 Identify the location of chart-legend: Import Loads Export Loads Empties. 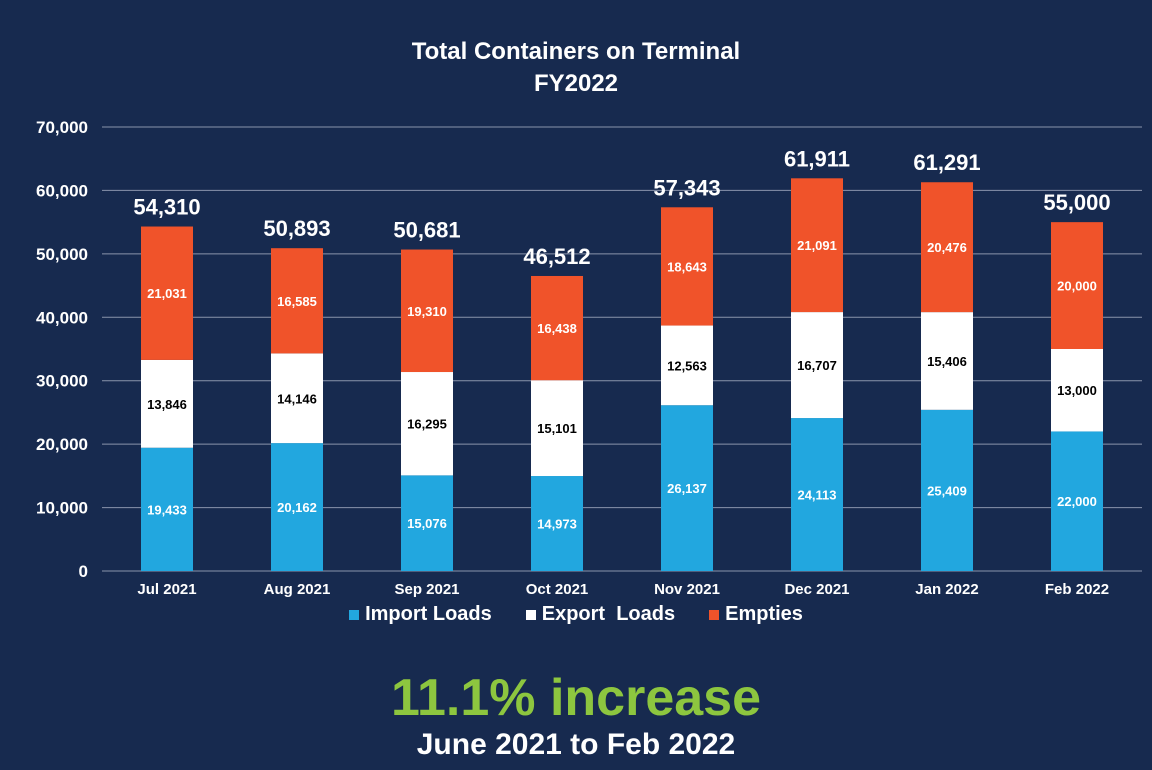
(576, 614).